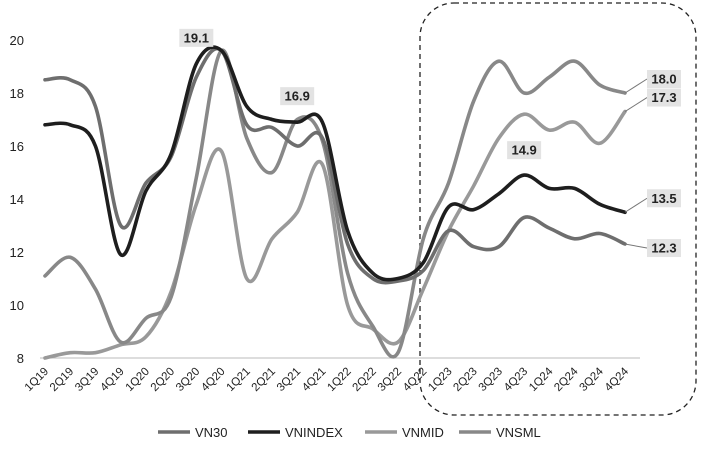  Describe the element at coordinates (17, 40) in the screenshot. I see `y-tick-label: 20` at that location.